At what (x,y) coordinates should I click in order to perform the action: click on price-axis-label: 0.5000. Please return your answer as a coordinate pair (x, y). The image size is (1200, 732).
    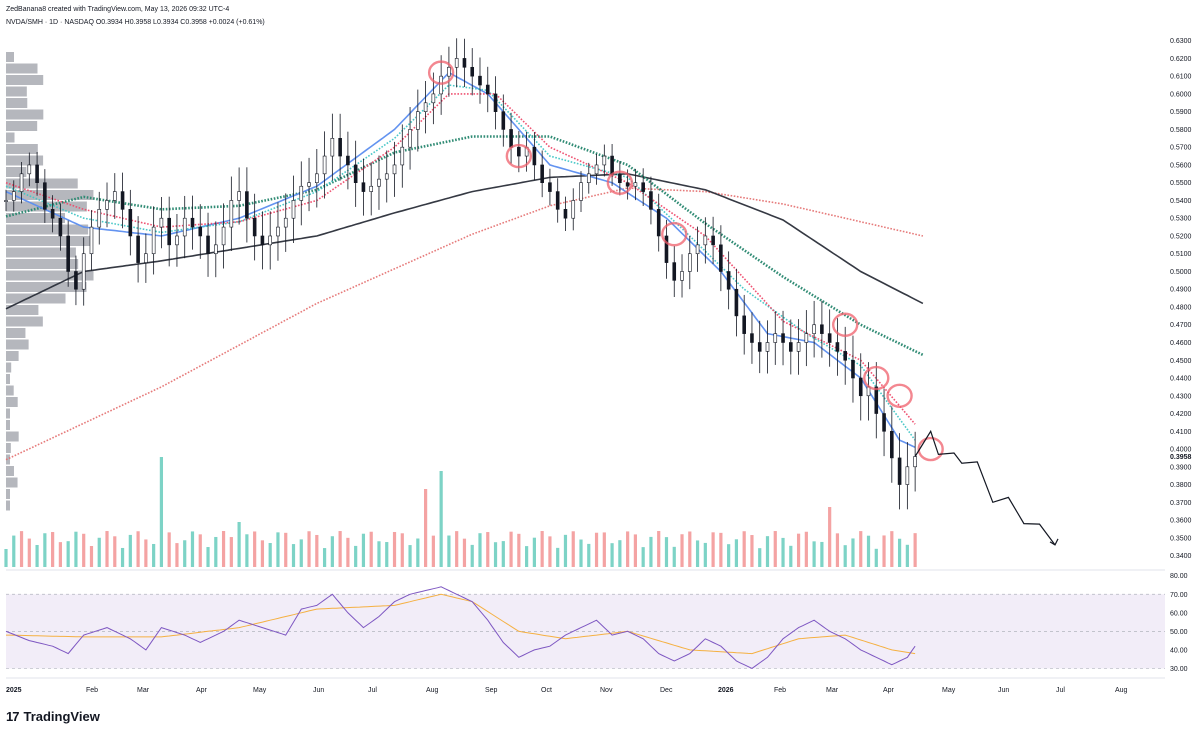
    Looking at the image, I should click on (1181, 272).